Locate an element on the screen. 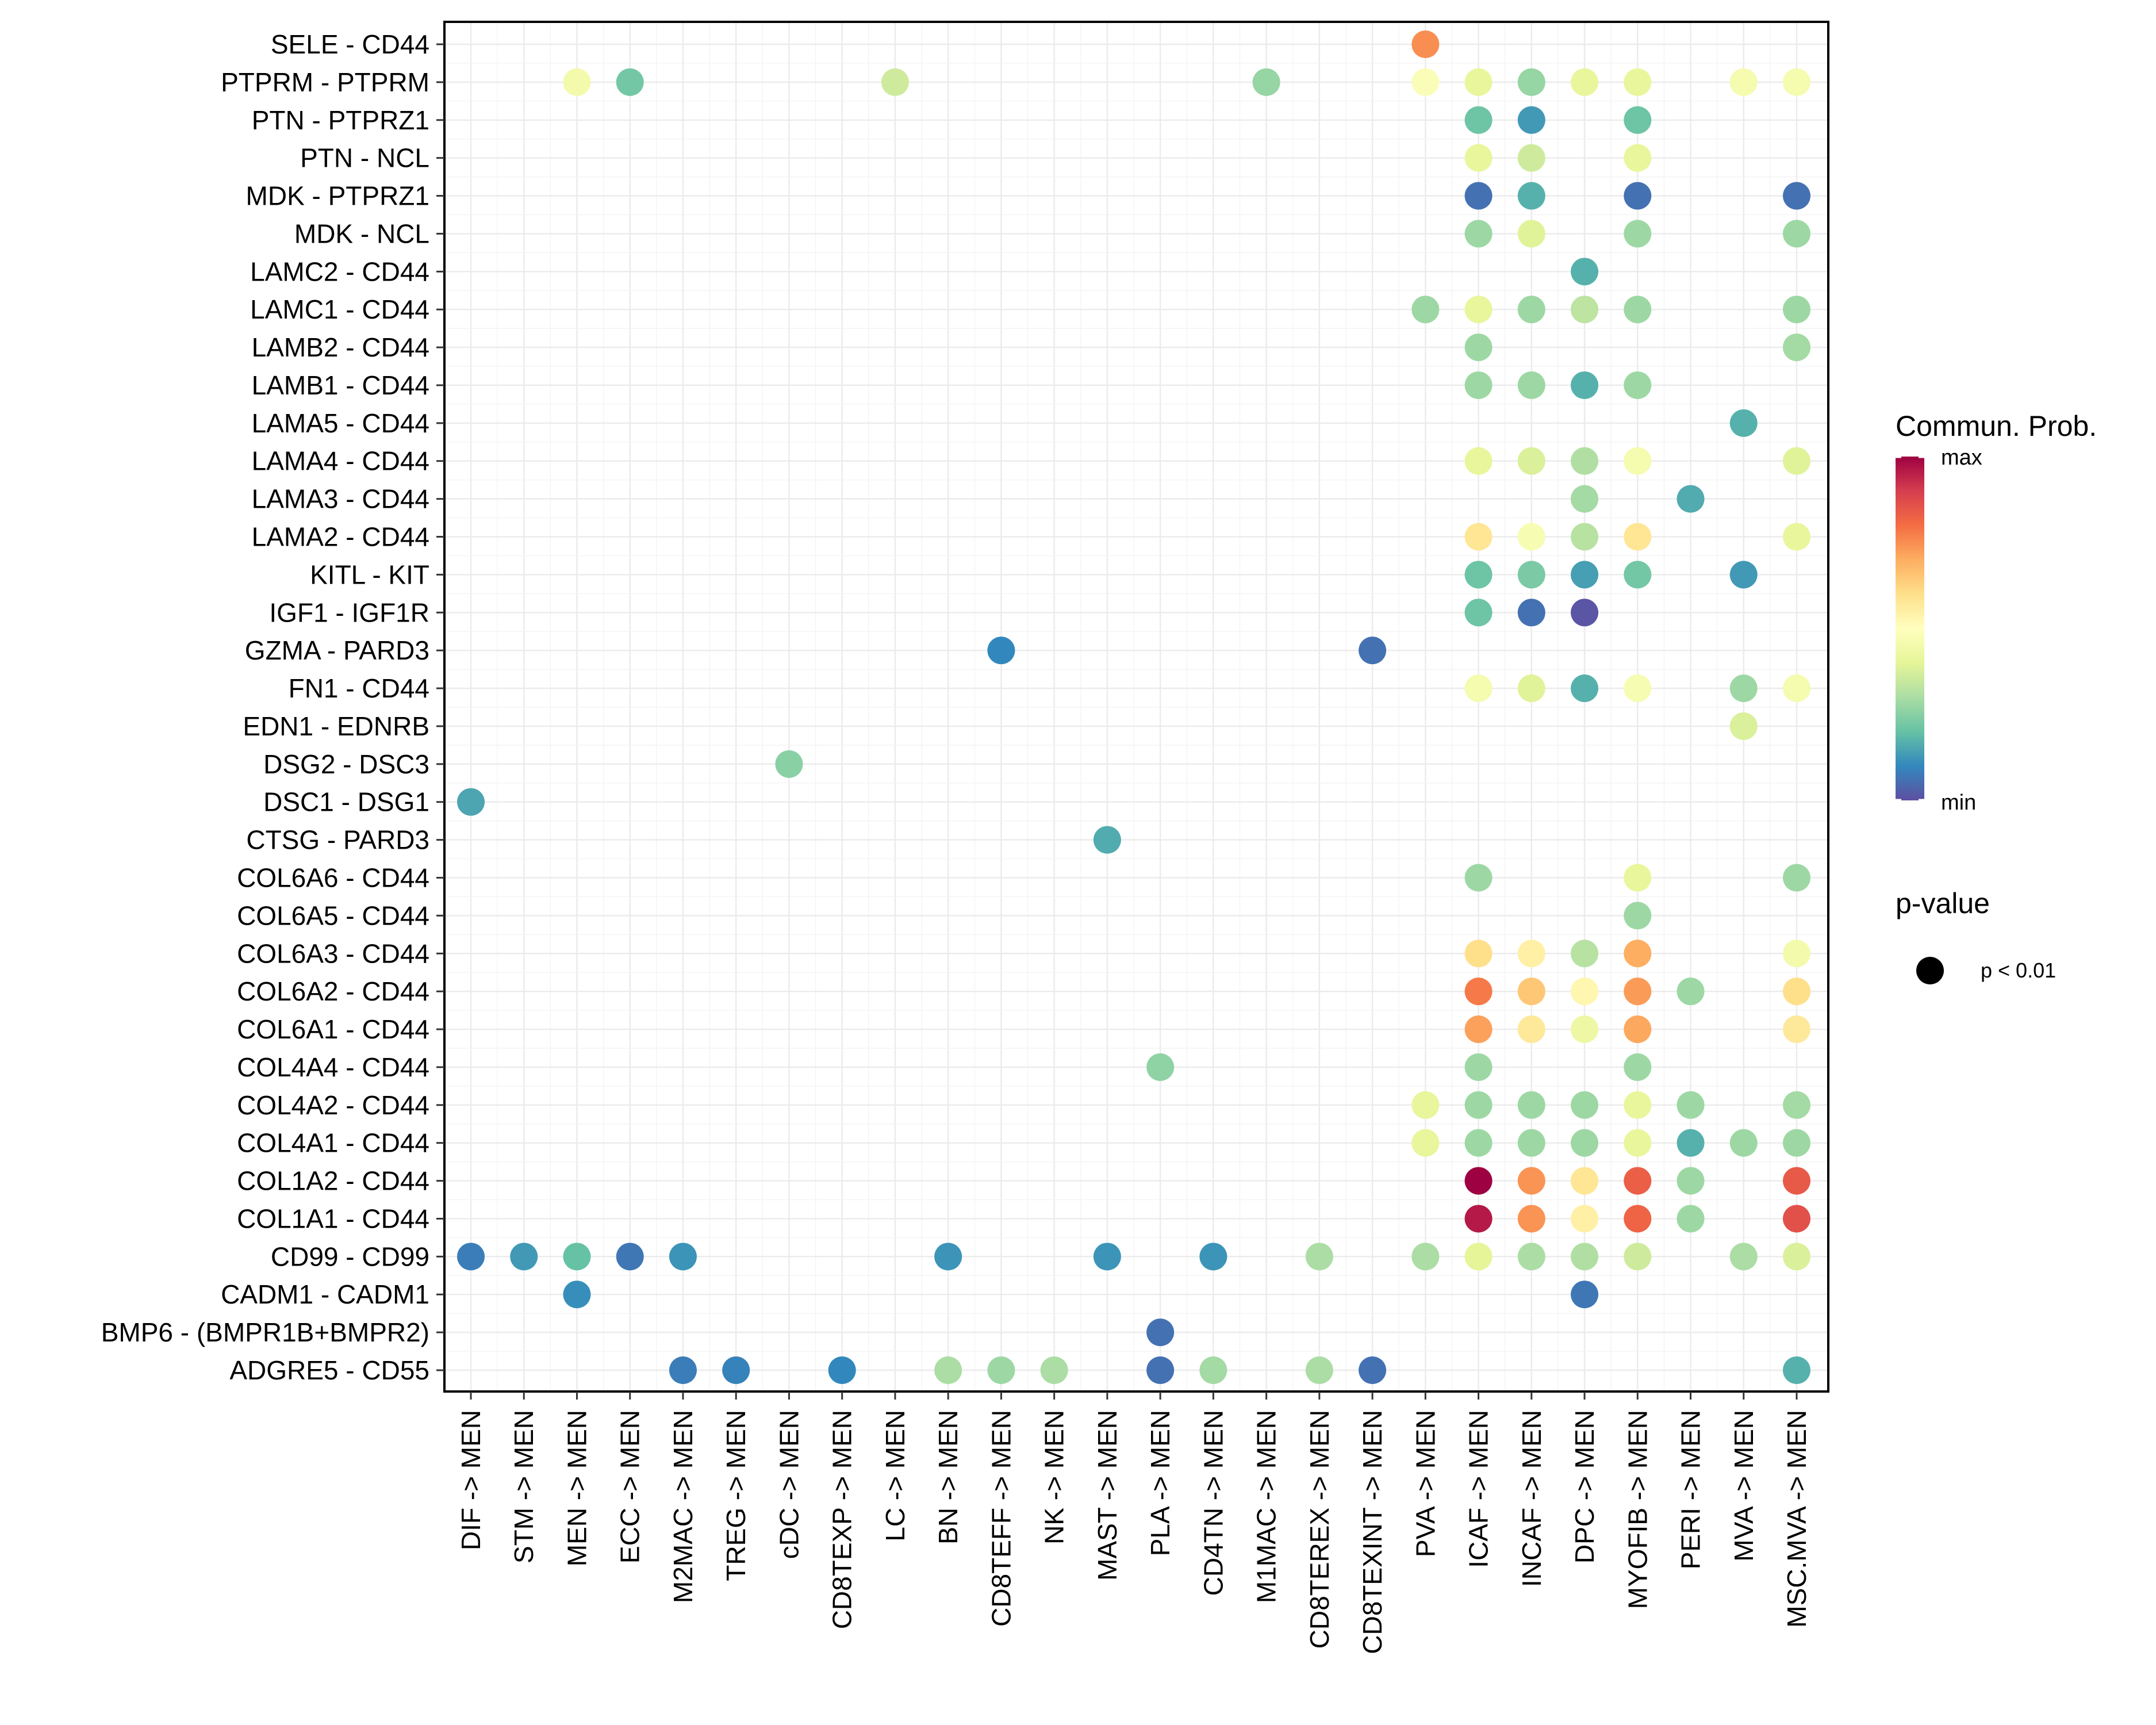  y-tick-label: LAMC2 - CD44 is located at coordinates (339, 271).